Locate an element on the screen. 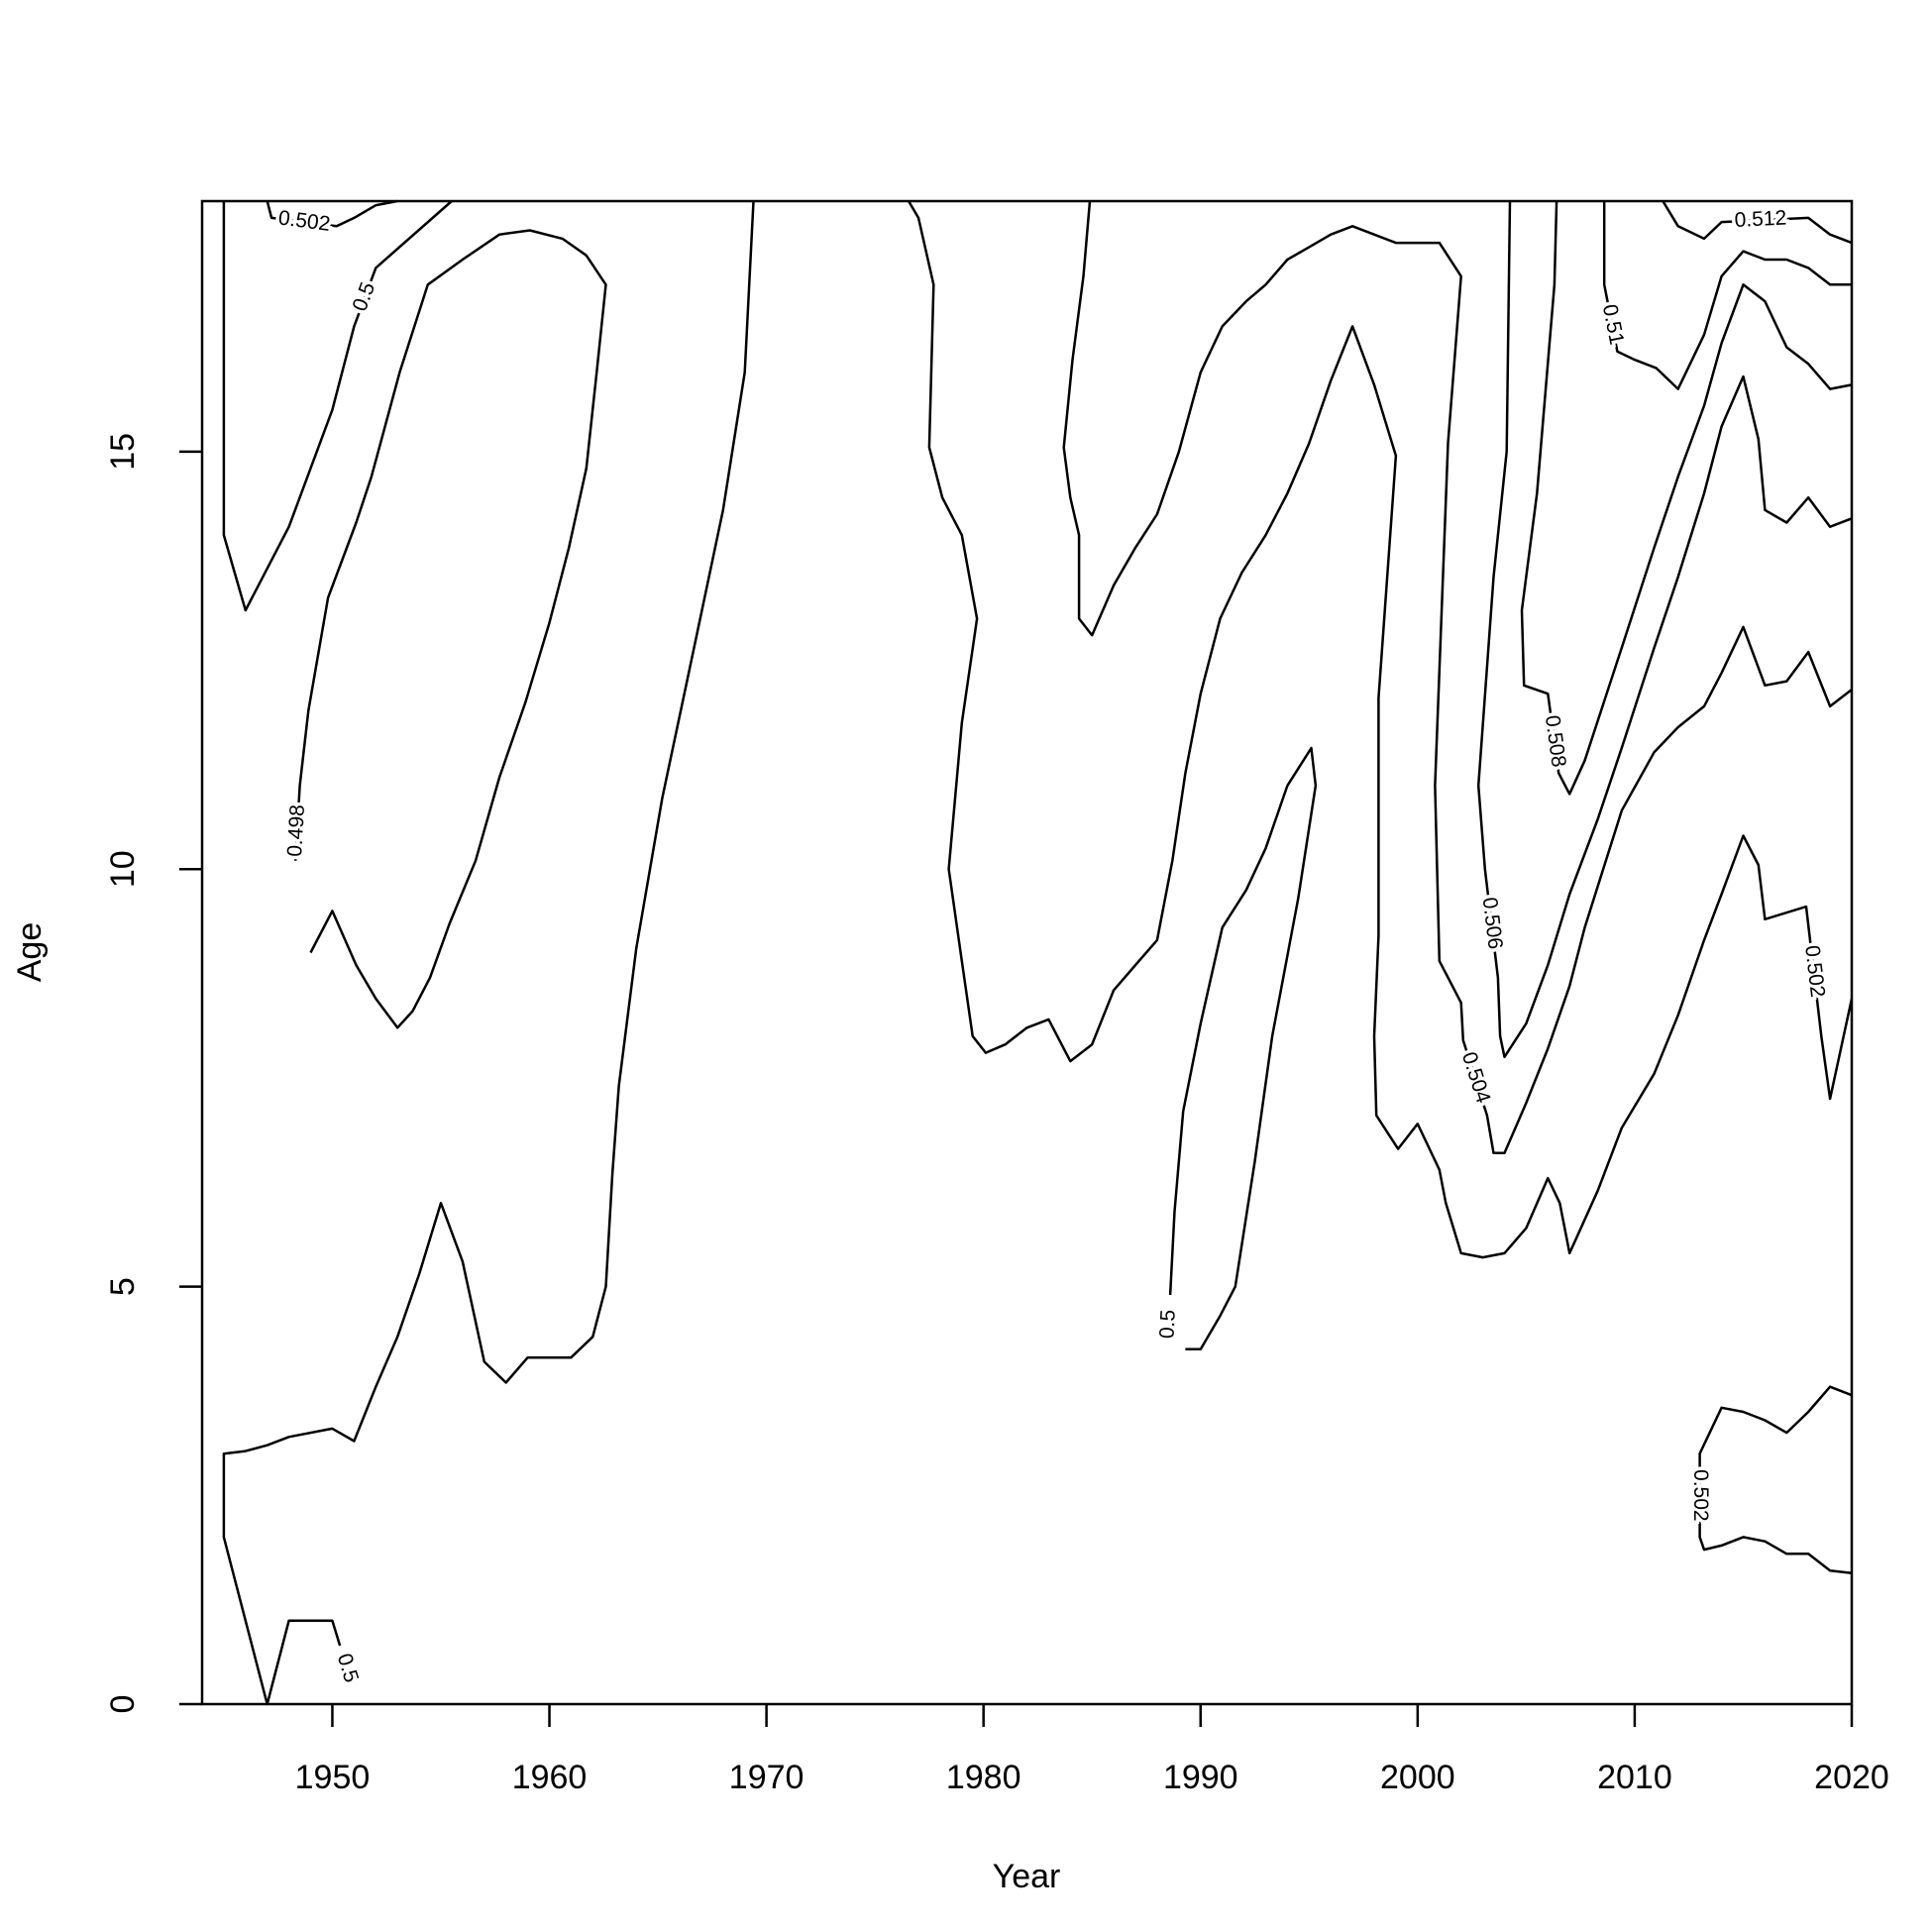 The image size is (1932, 1932). x-tick-label: 2020 is located at coordinates (1852, 1778).